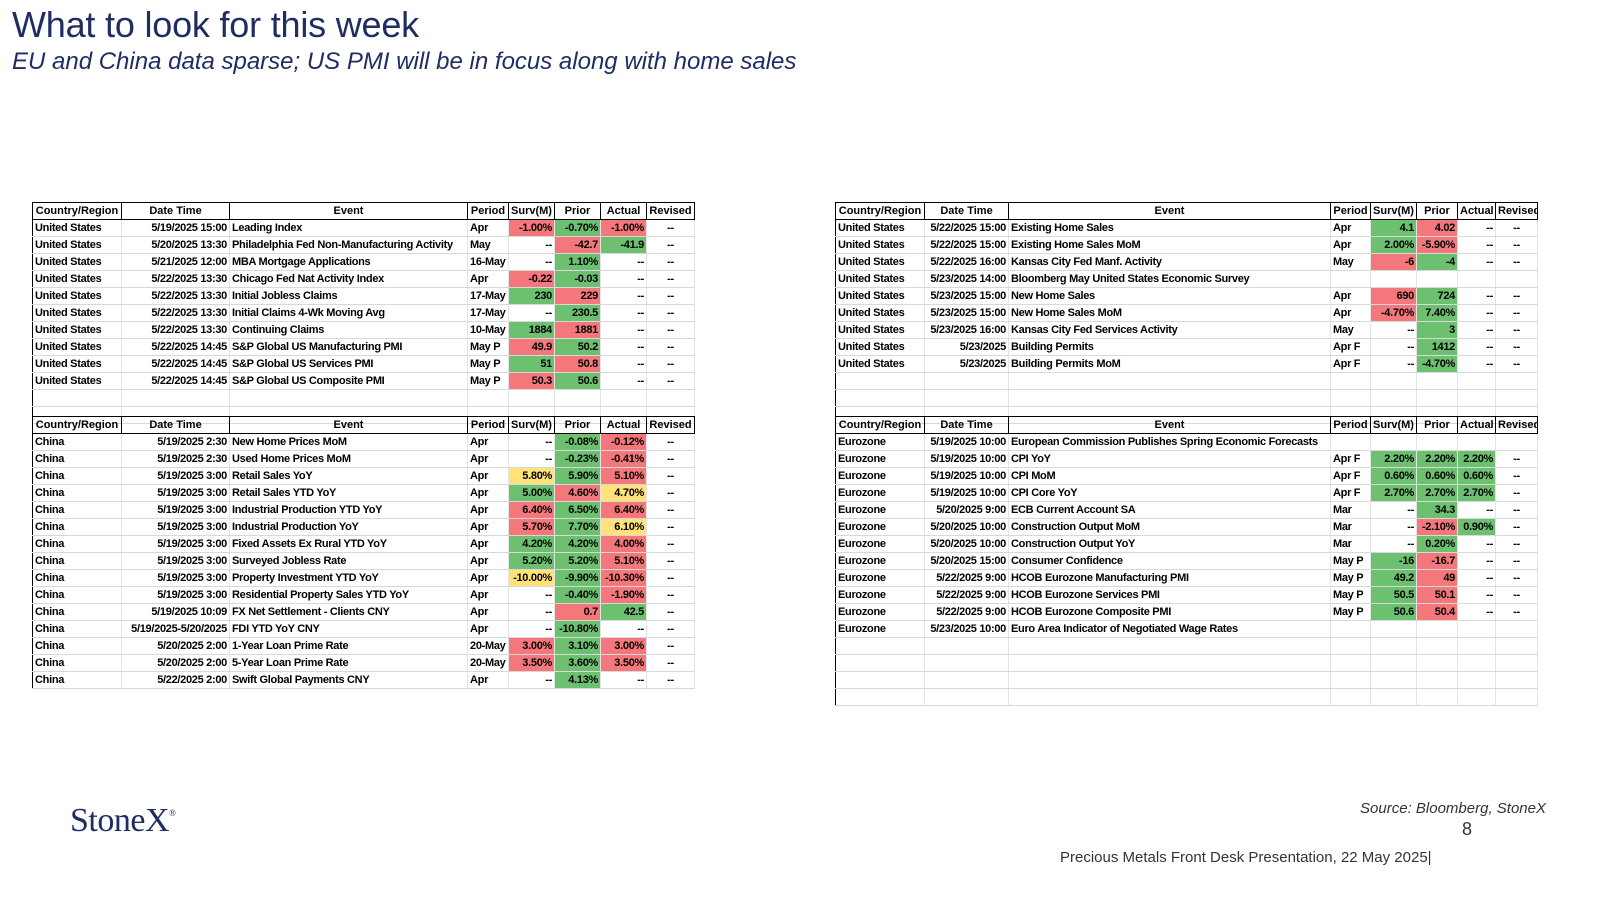 The height and width of the screenshot is (900, 1600). What do you see at coordinates (1437, 544) in the screenshot?
I see `prior-cell: 0.20%` at bounding box center [1437, 544].